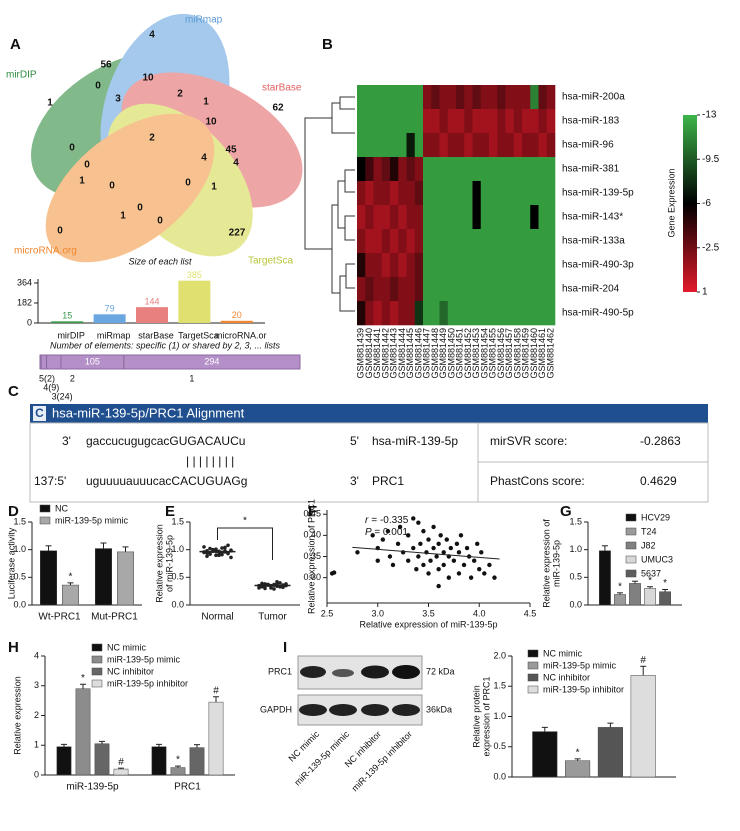 The image size is (740, 831). I want to click on significance-bracket, so click(245, 543).